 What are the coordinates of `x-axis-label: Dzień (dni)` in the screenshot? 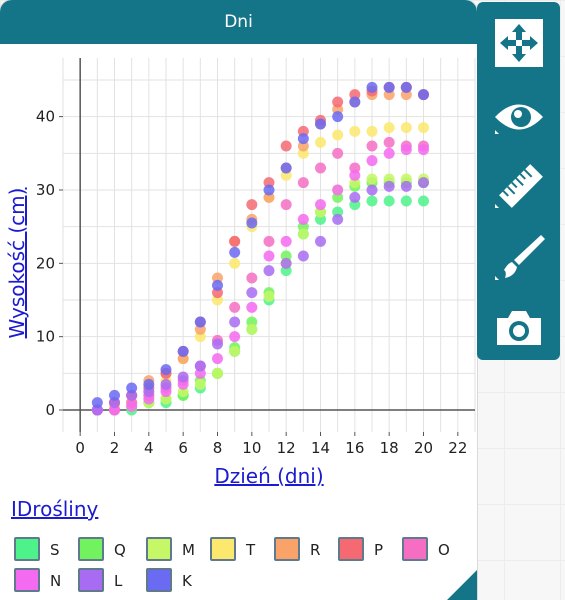 It's located at (268, 476).